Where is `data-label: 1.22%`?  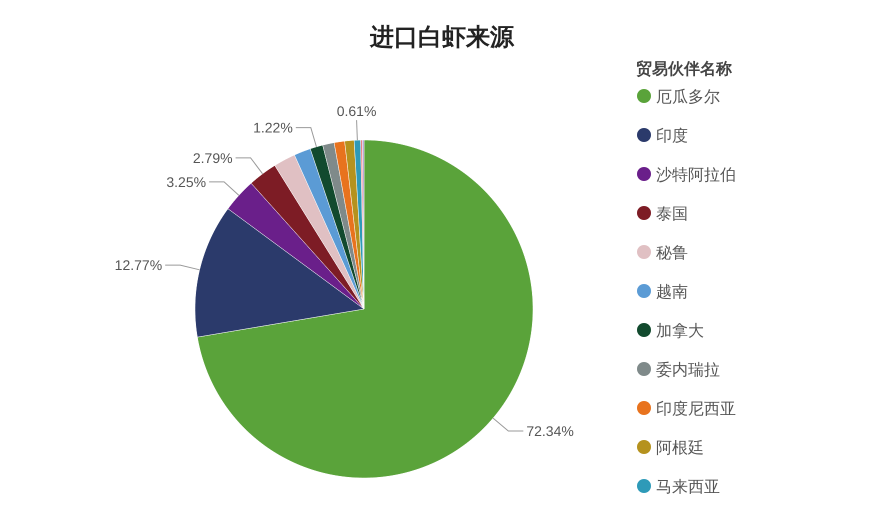 data-label: 1.22% is located at coordinates (273, 128).